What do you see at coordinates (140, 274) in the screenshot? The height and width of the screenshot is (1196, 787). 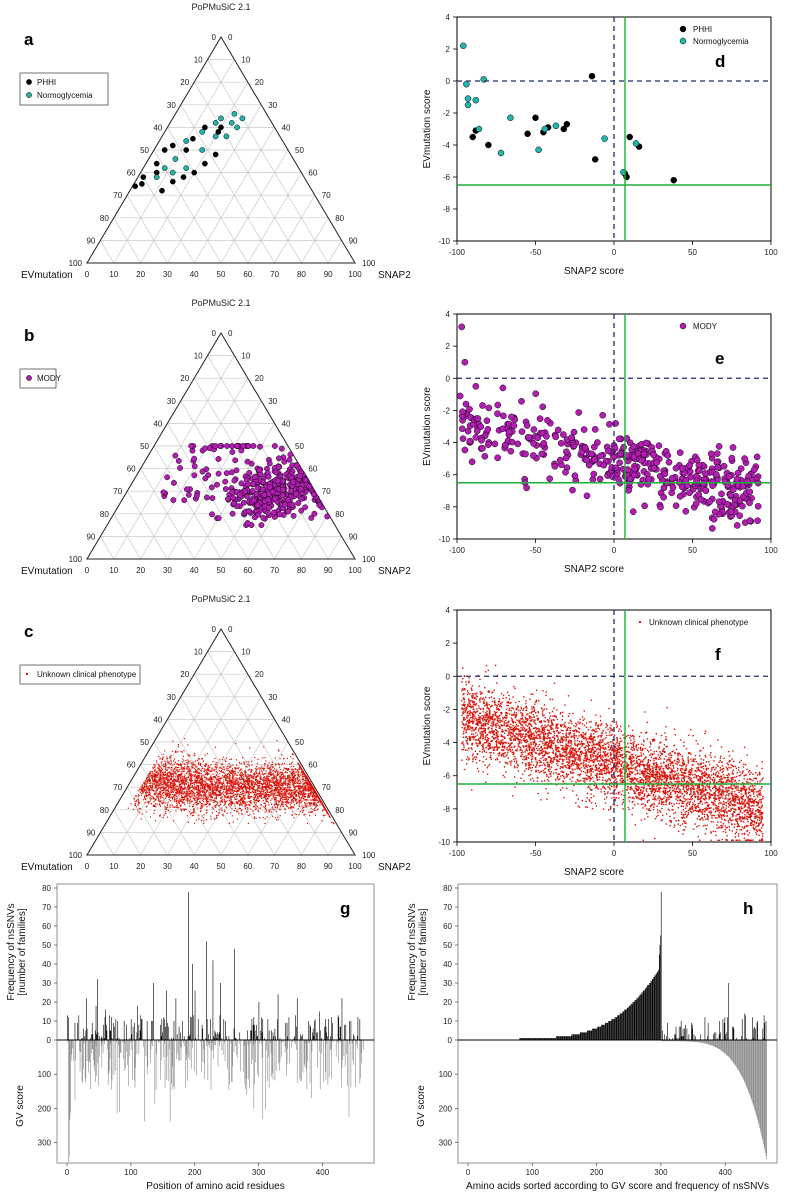 I see `tick-label-bottom: 20` at bounding box center [140, 274].